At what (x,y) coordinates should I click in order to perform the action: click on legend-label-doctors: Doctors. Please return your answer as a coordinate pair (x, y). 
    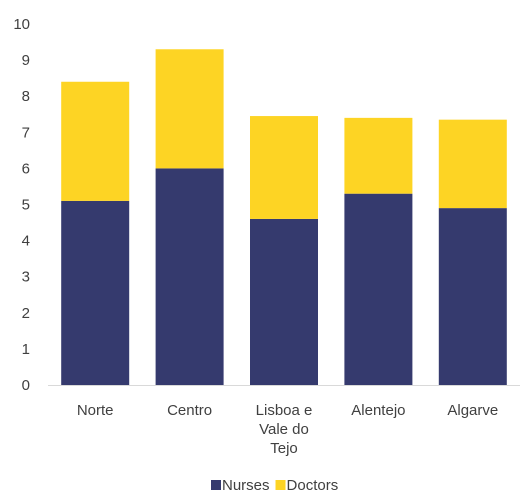
    Looking at the image, I should click on (313, 485).